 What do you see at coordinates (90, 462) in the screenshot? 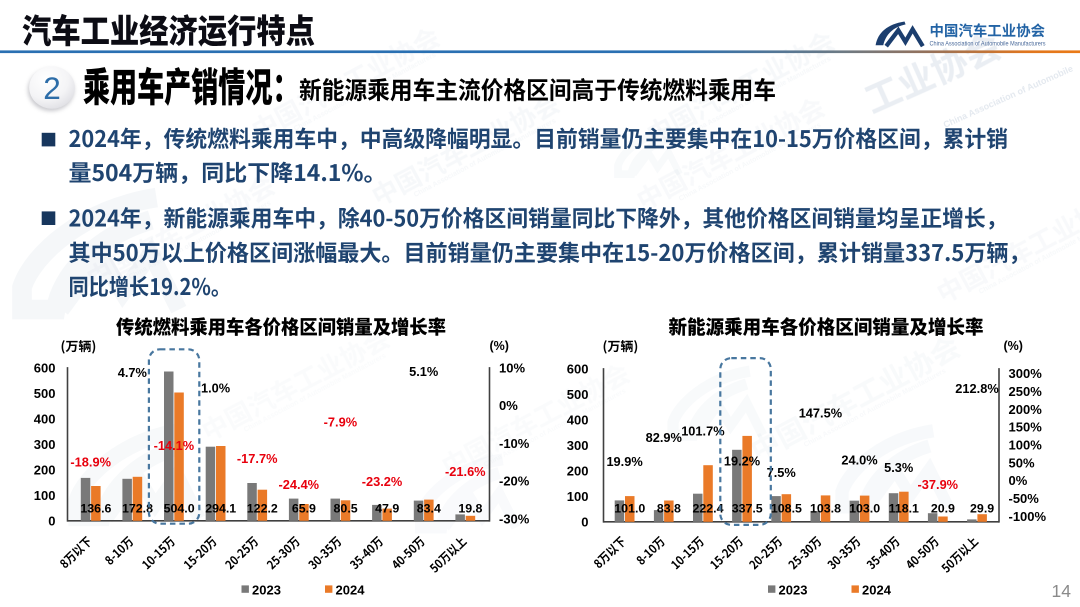
I see `svg-text: -18.9%` at bounding box center [90, 462].